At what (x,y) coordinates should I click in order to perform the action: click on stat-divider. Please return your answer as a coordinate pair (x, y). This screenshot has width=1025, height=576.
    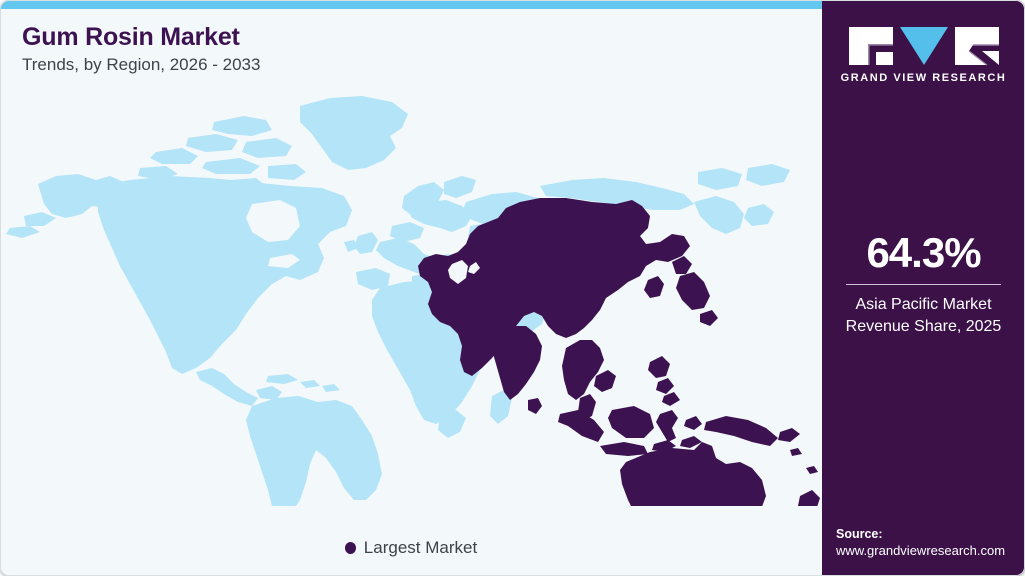
    Looking at the image, I should click on (923, 284).